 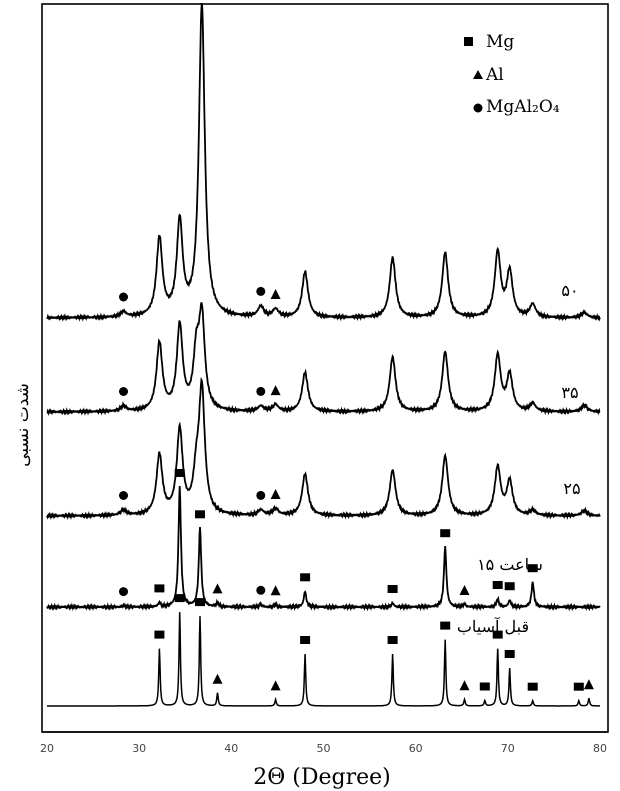 What do you see at coordinates (231, 748) in the screenshot?
I see `x-tick-label: 40` at bounding box center [231, 748].